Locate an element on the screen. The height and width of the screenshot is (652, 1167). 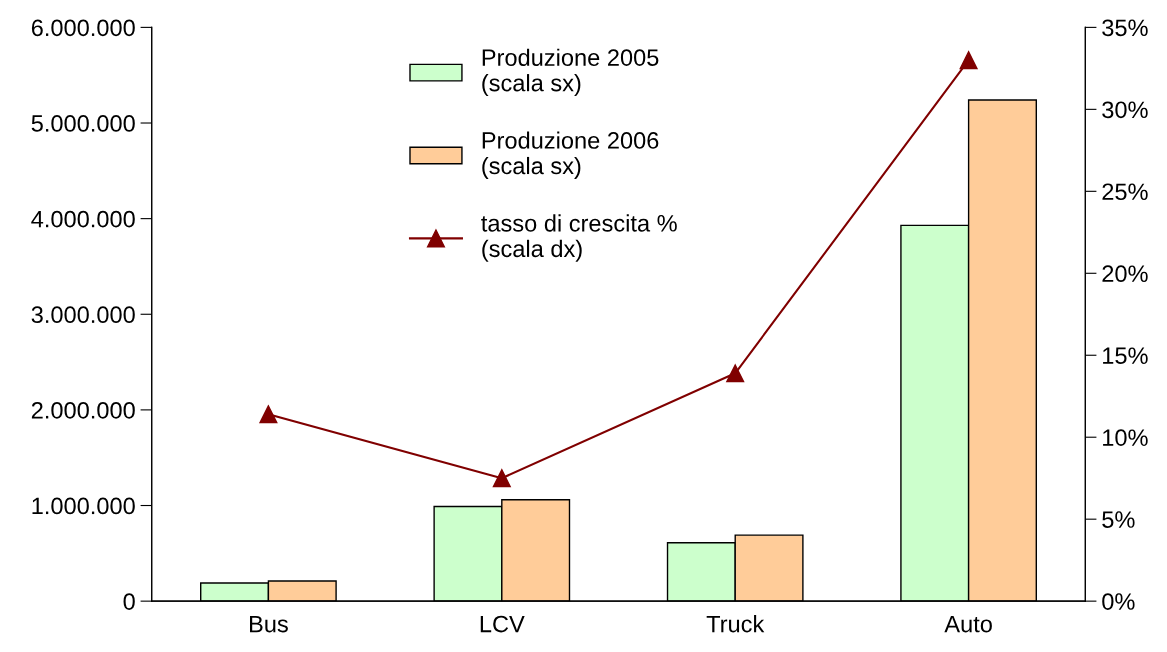
legend-label: Produzione 2006 (scala sx) is located at coordinates (570, 155).